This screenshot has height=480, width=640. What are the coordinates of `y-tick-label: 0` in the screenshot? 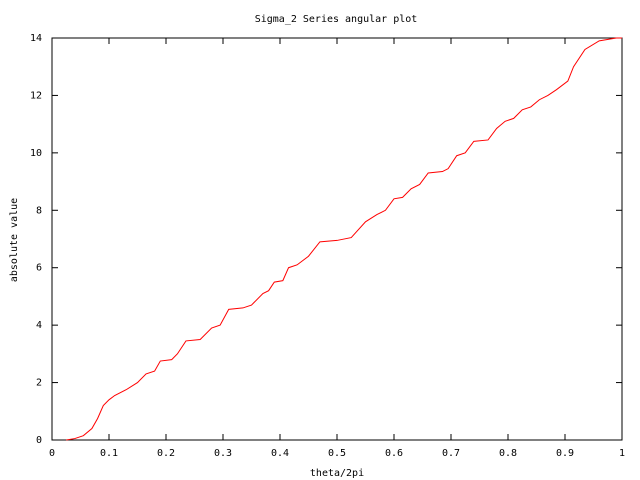 It's located at (39, 440).